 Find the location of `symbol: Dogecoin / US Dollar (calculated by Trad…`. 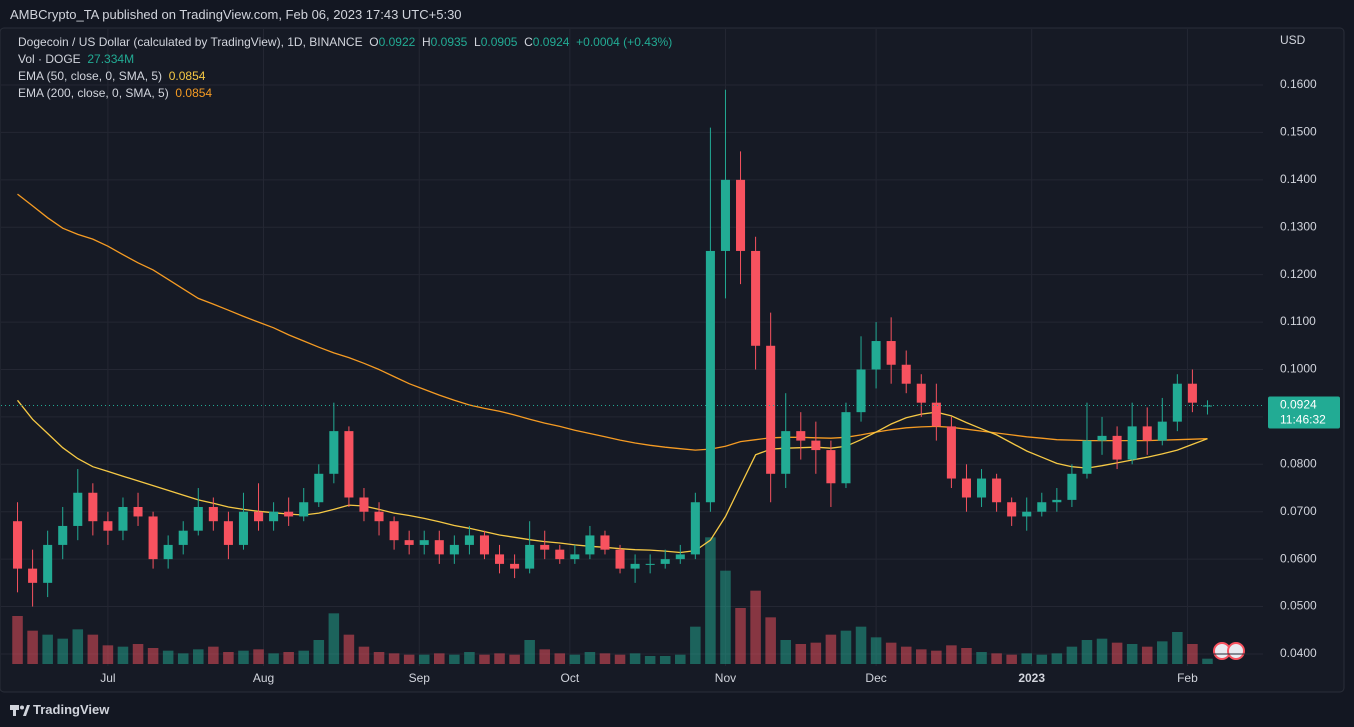

symbol: Dogecoin / US Dollar (calculated by Trad… is located at coordinates (190, 42).